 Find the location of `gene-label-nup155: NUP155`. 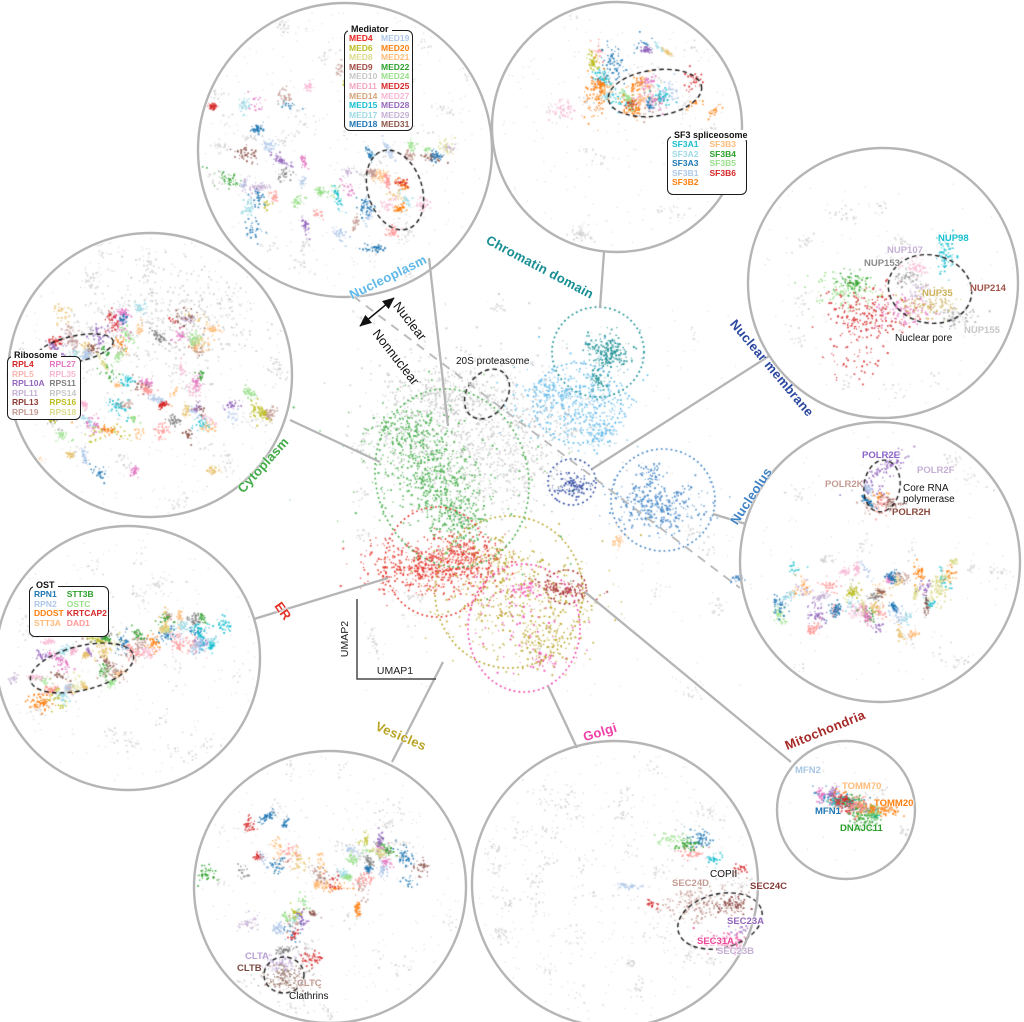

gene-label-nup155: NUP155 is located at coordinates (982, 330).